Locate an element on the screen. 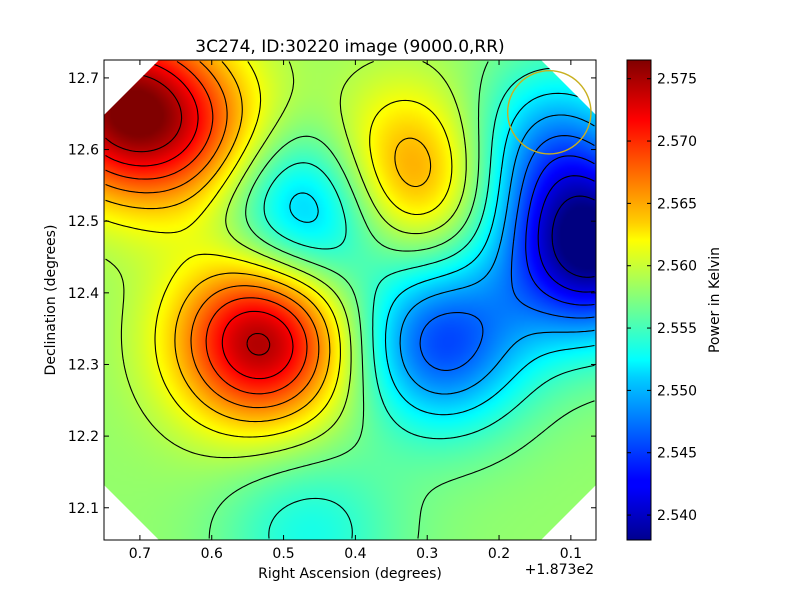 Image resolution: width=800 pixels, height=600 pixels. x-axis-offset-label: +1.873e2 is located at coordinates (559, 570).